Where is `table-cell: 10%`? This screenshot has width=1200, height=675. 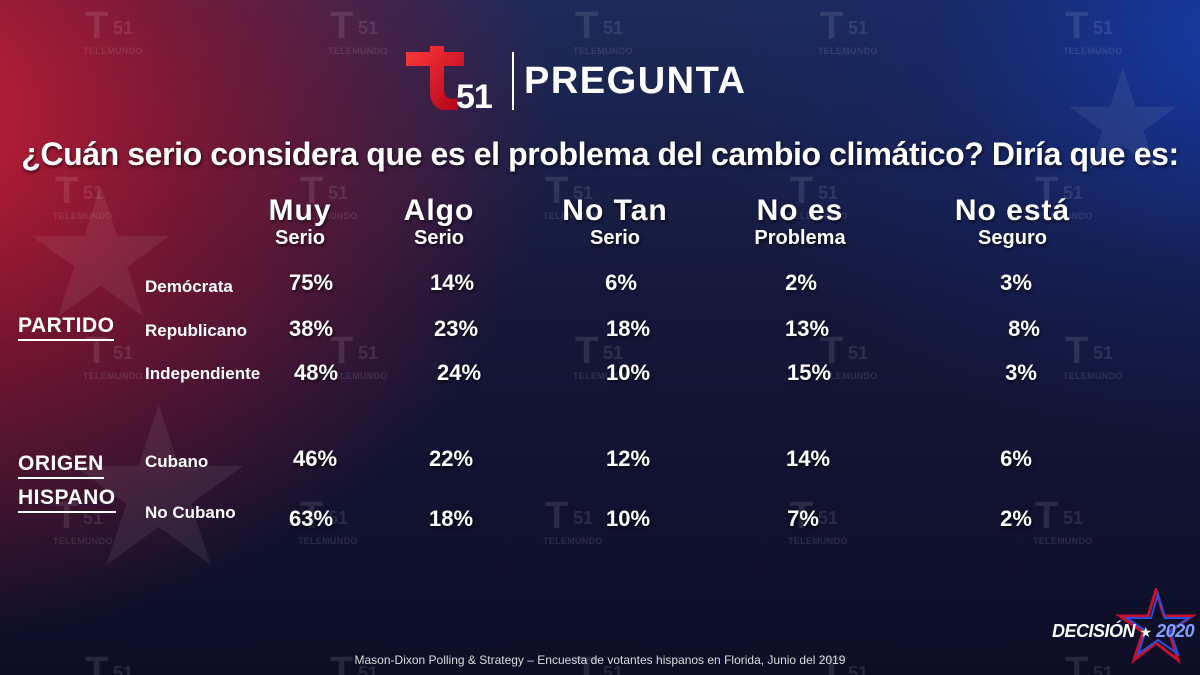 table-cell: 10% is located at coordinates (628, 372).